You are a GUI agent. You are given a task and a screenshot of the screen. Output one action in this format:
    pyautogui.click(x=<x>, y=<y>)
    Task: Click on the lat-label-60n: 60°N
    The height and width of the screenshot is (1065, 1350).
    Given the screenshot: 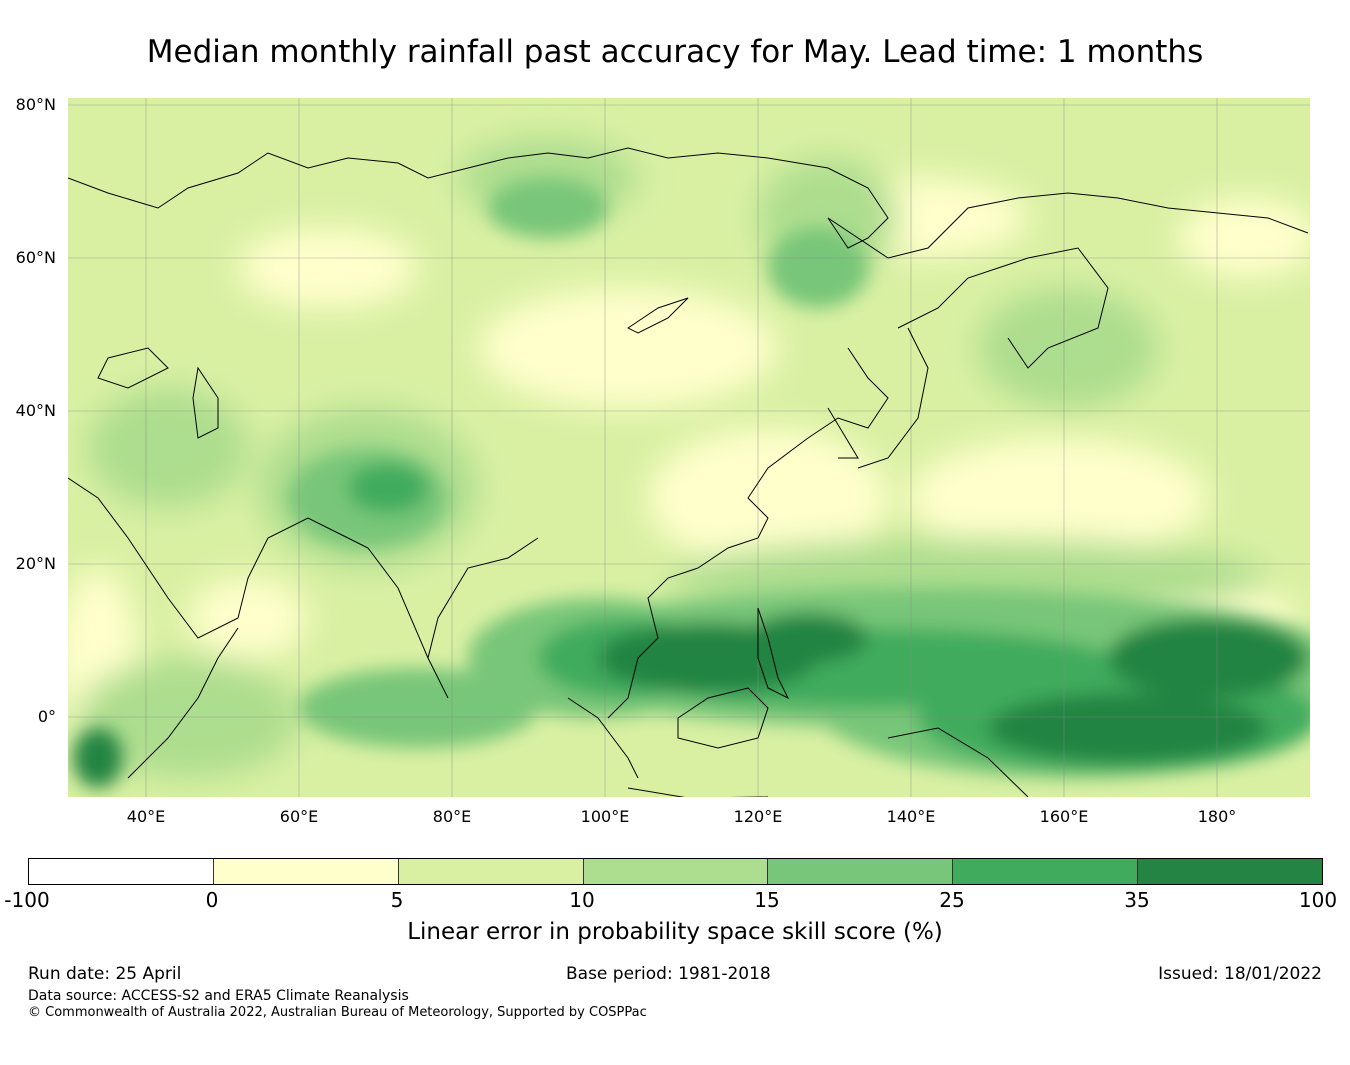 What is the action you would take?
    pyautogui.click(x=35, y=257)
    